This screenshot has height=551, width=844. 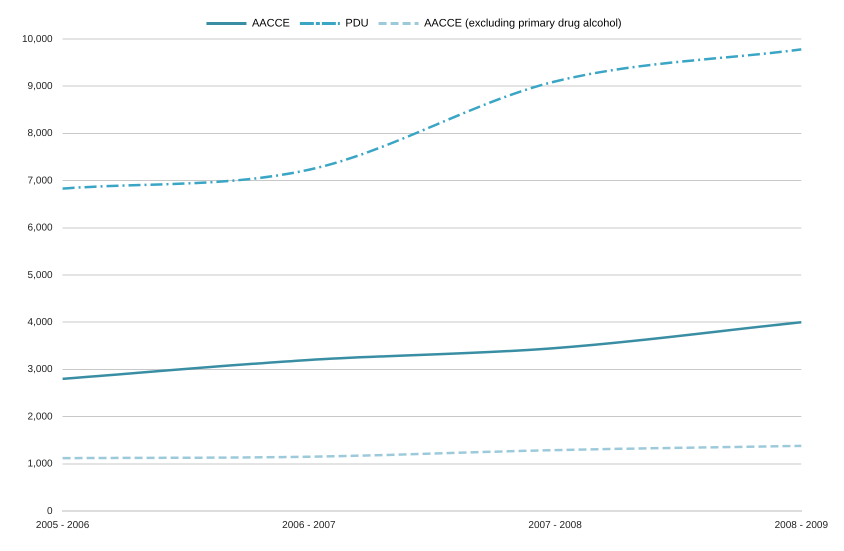 I want to click on y-tick-label: 8,000, so click(x=41, y=134).